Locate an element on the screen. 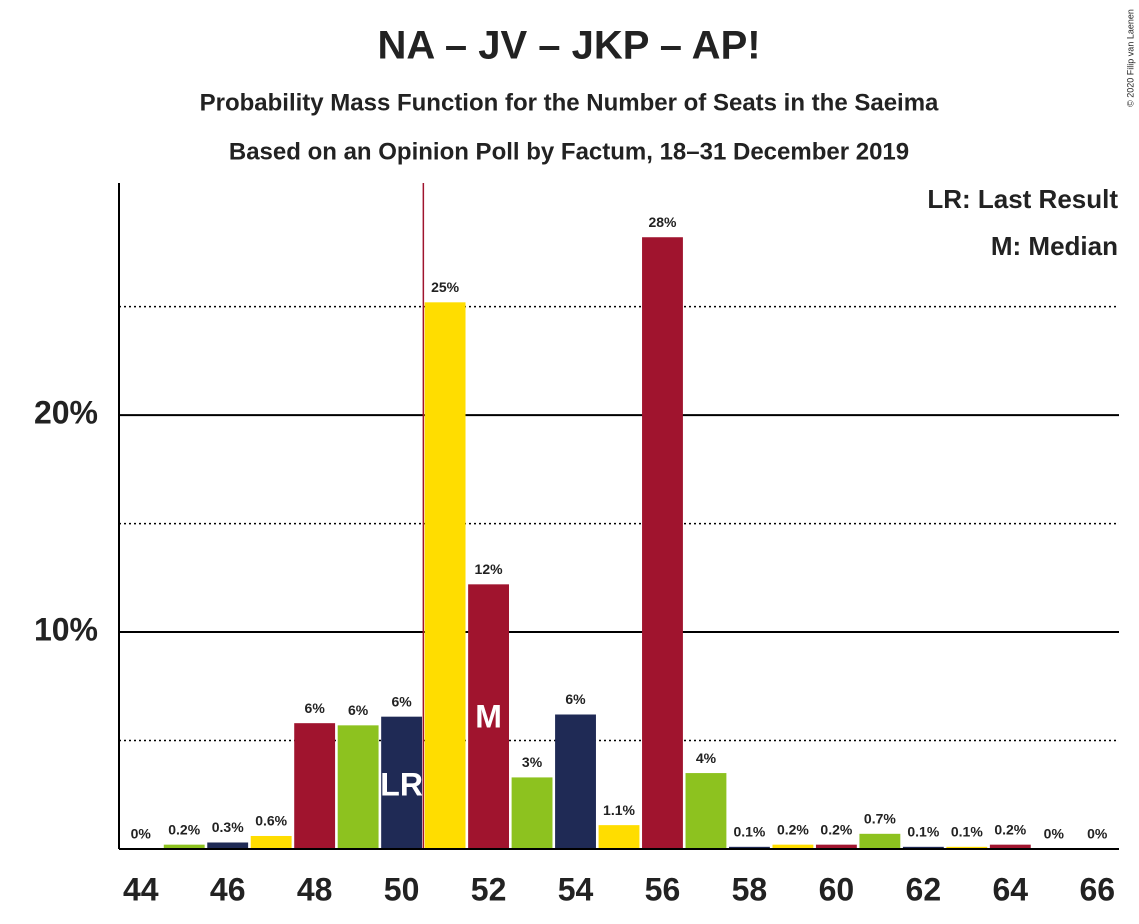 The image size is (1139, 924). x-tick-label: 56 is located at coordinates (663, 889).